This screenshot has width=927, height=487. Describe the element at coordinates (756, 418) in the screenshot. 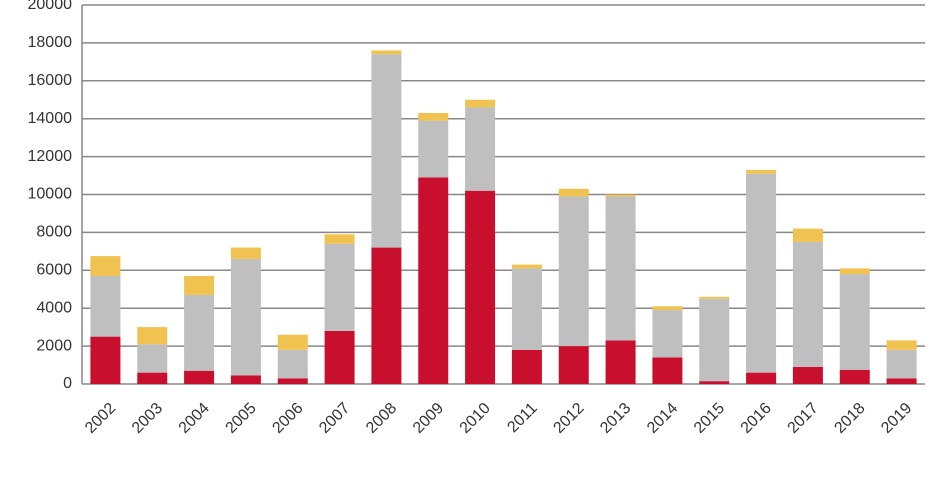

I see `x-tick-label: 2016` at that location.